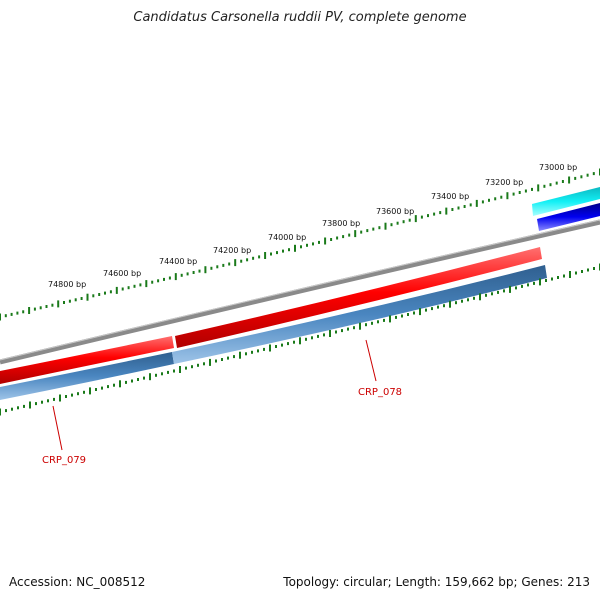 This screenshot has height=600, width=600. Describe the element at coordinates (558, 167) in the screenshot. I see `ruler-label: 73000 bp` at that location.